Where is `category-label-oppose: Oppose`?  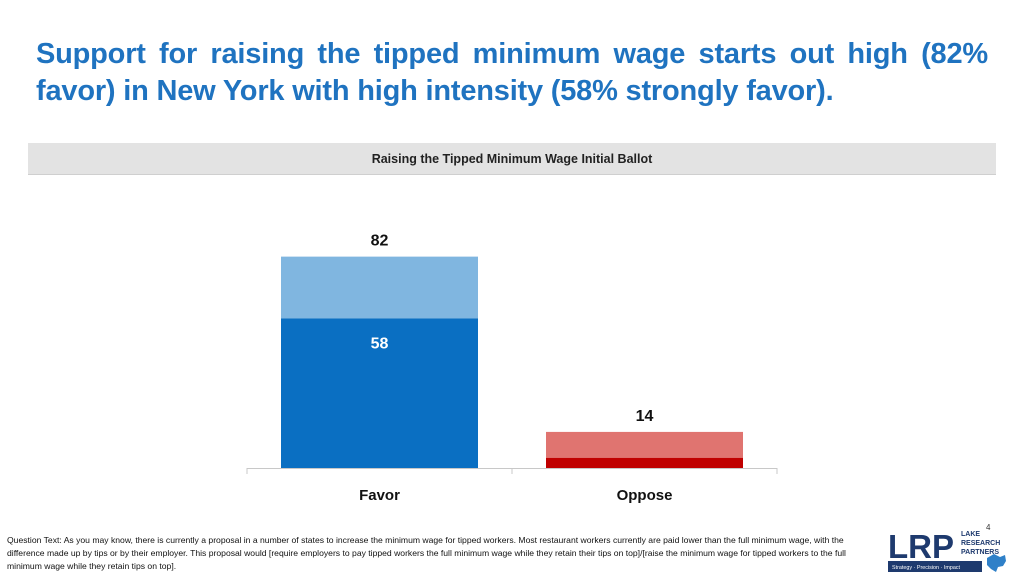 category-label-oppose: Oppose is located at coordinates (645, 495).